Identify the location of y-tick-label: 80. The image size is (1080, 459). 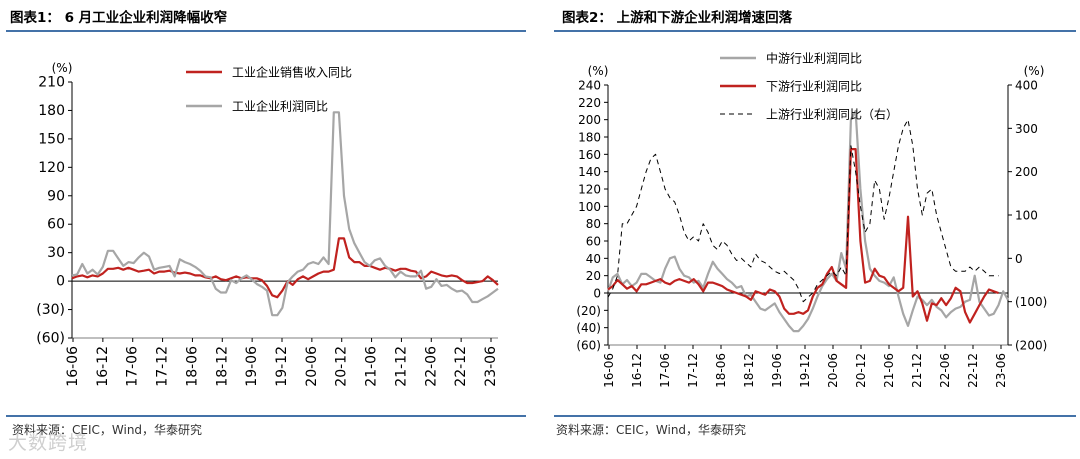
(593, 224).